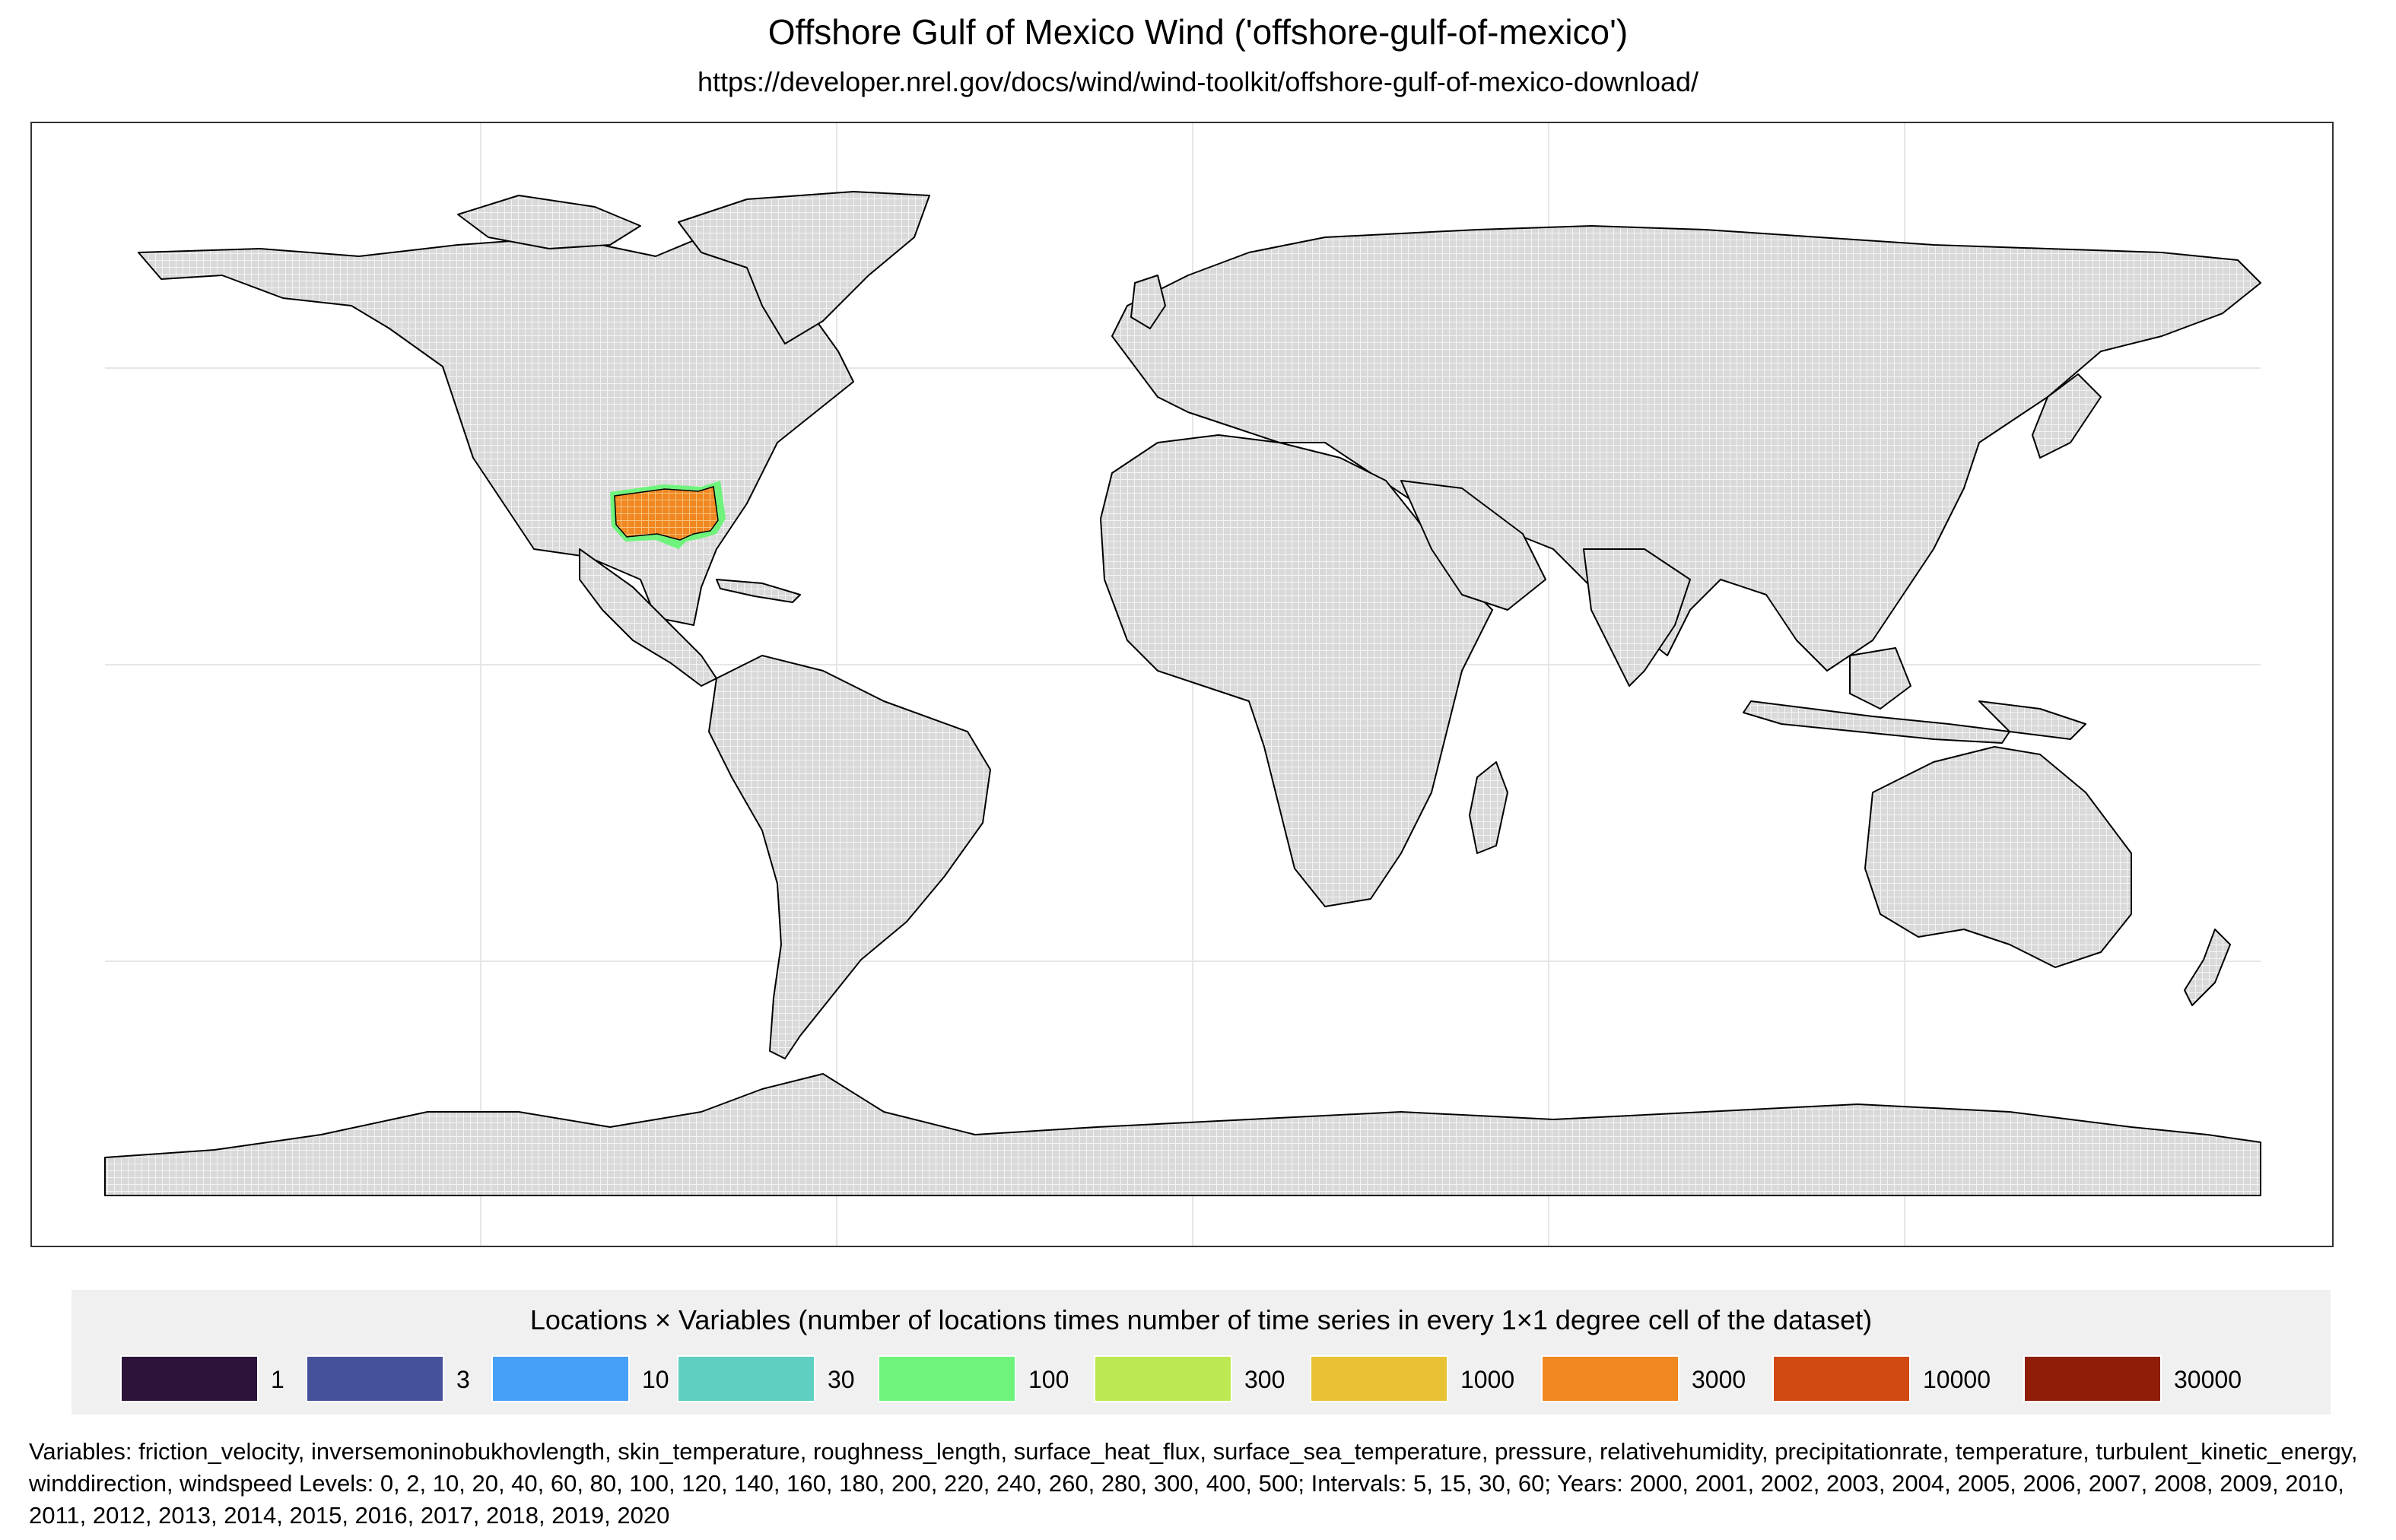 This screenshot has height=1540, width=2396. What do you see at coordinates (1957, 1379) in the screenshot?
I see `legend-label-10000: 10000` at bounding box center [1957, 1379].